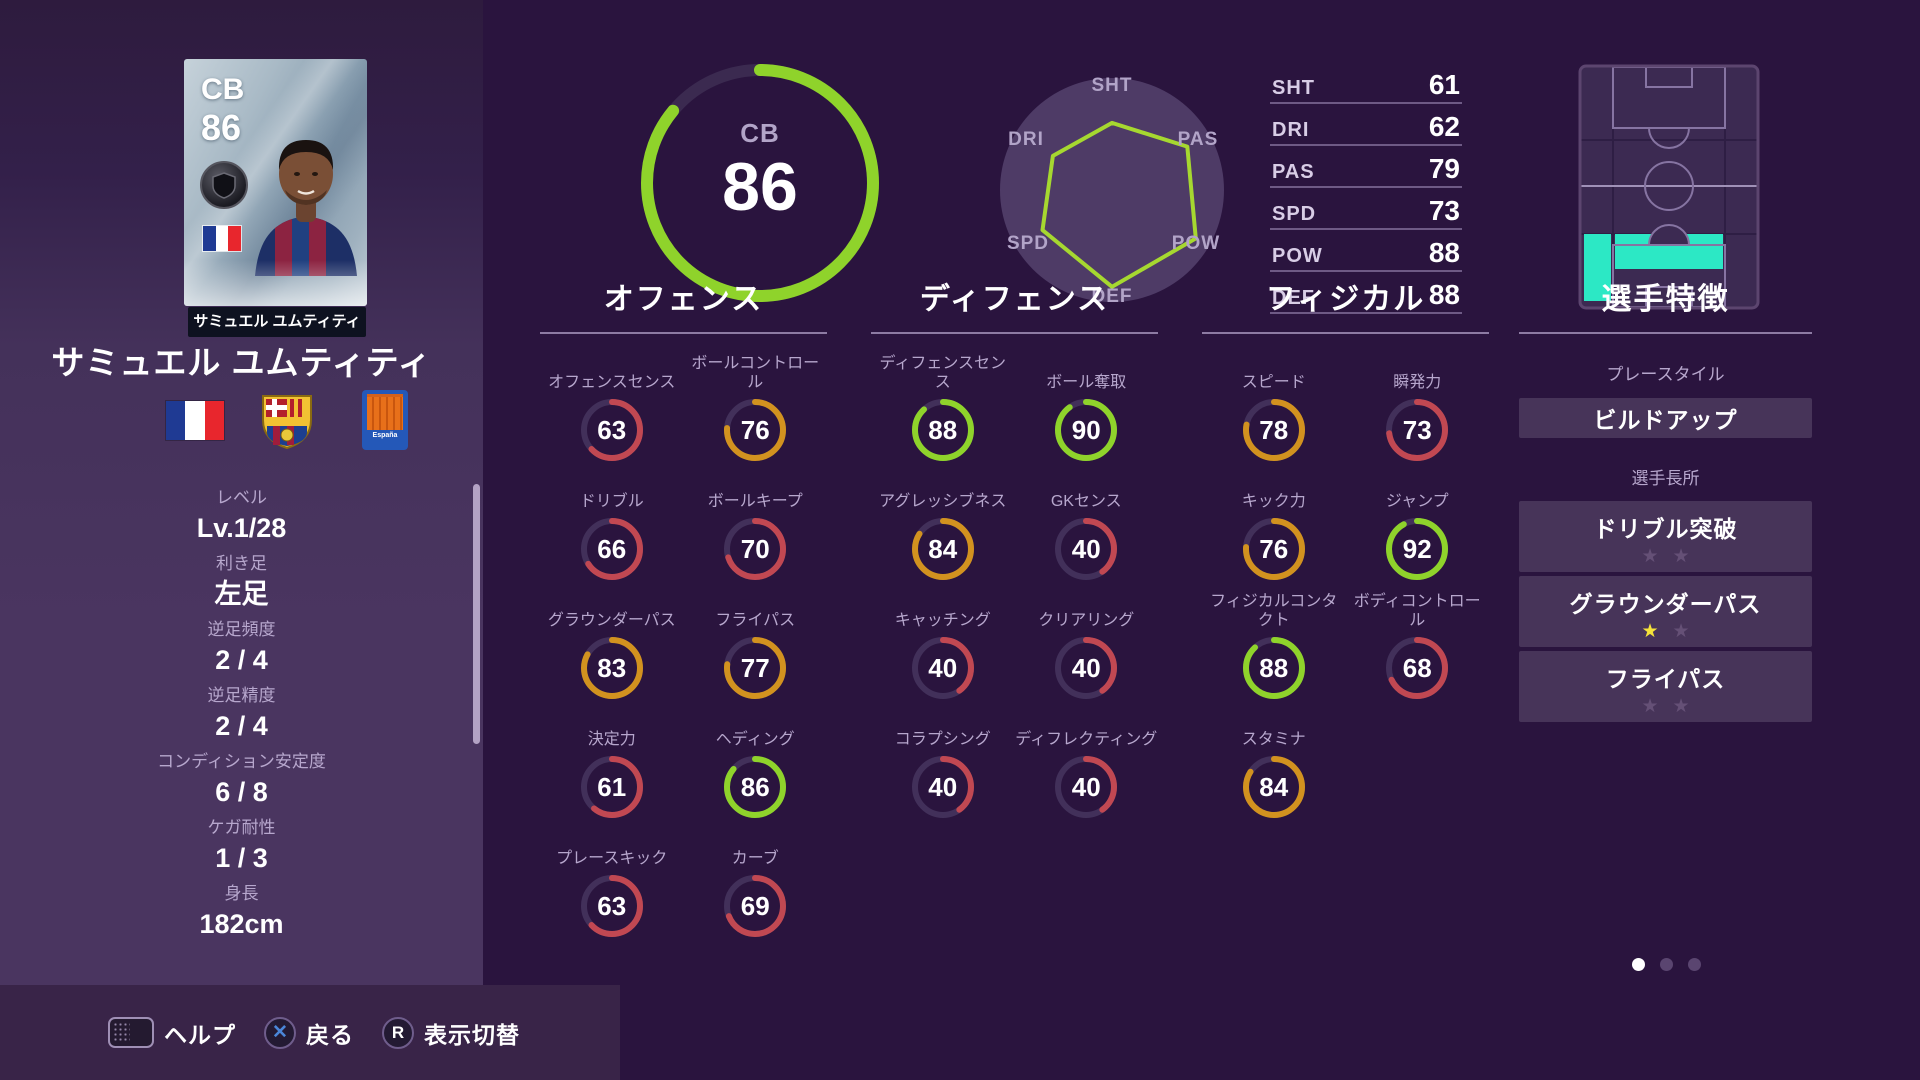 This screenshot has height=1080, width=1920. Describe the element at coordinates (611, 668) in the screenshot. I see `stat-ring: 83` at that location.